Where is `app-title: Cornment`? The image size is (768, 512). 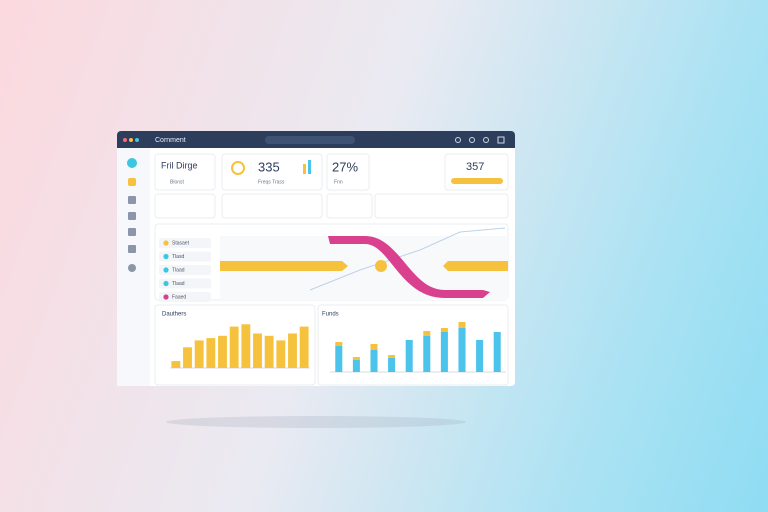 app-title: Cornment is located at coordinates (170, 140).